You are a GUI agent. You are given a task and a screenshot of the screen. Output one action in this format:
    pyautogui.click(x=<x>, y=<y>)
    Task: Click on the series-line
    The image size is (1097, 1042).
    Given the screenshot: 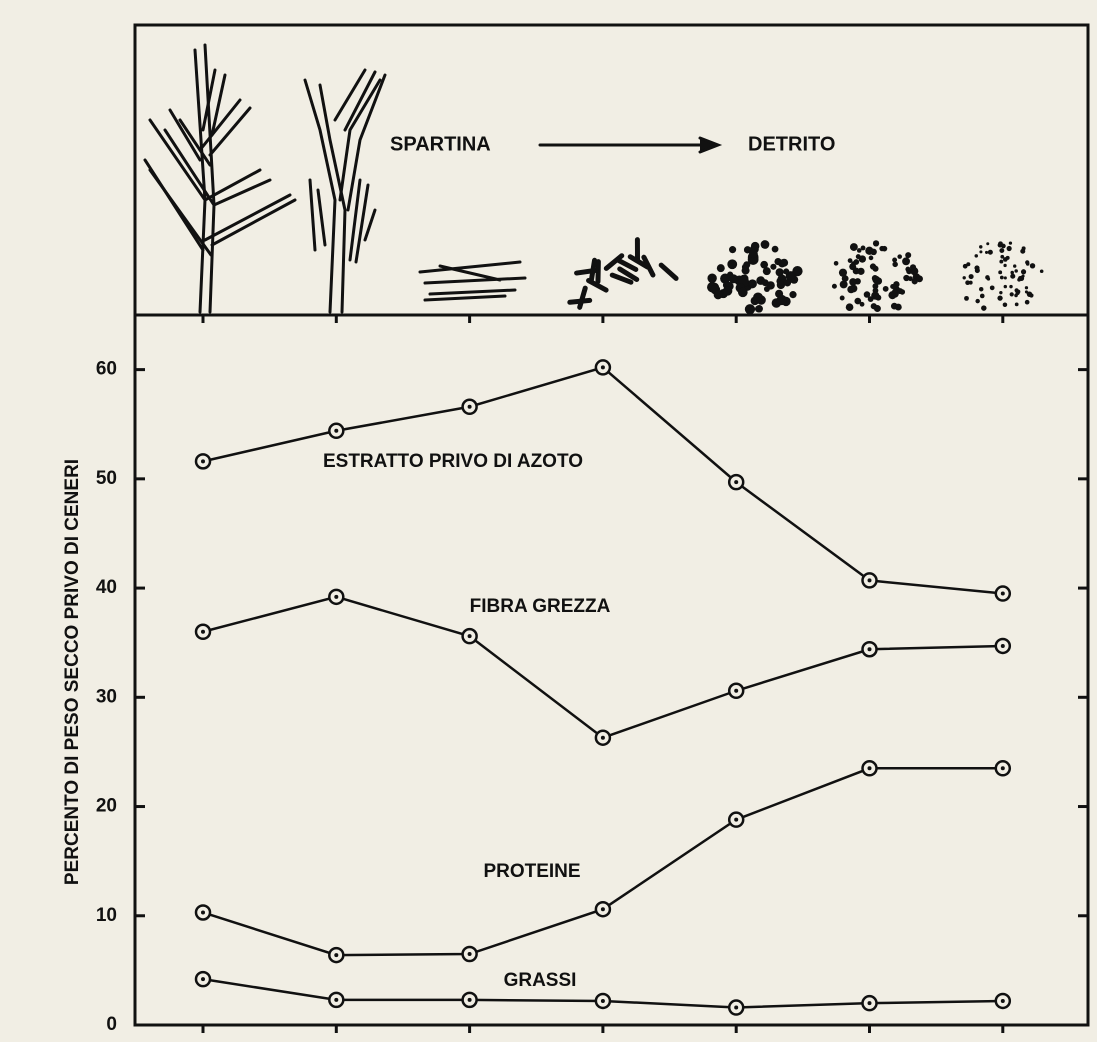 What is the action you would take?
    pyautogui.click(x=602, y=862)
    